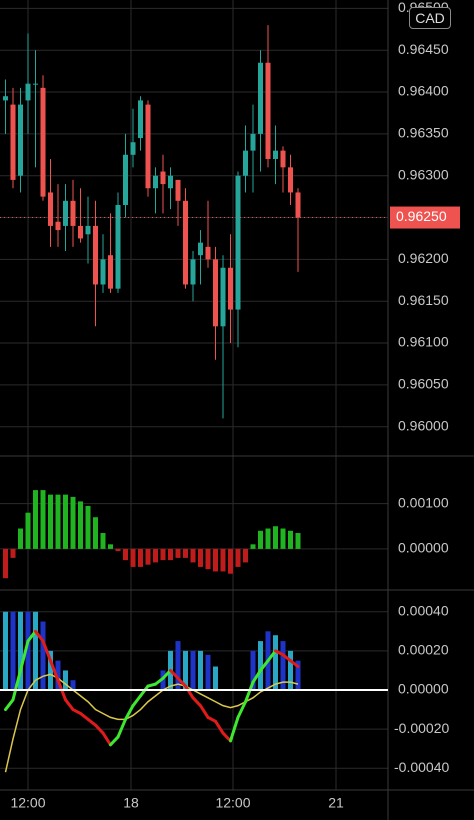  I want to click on macd-tick-label: 0.00040, so click(423, 610).